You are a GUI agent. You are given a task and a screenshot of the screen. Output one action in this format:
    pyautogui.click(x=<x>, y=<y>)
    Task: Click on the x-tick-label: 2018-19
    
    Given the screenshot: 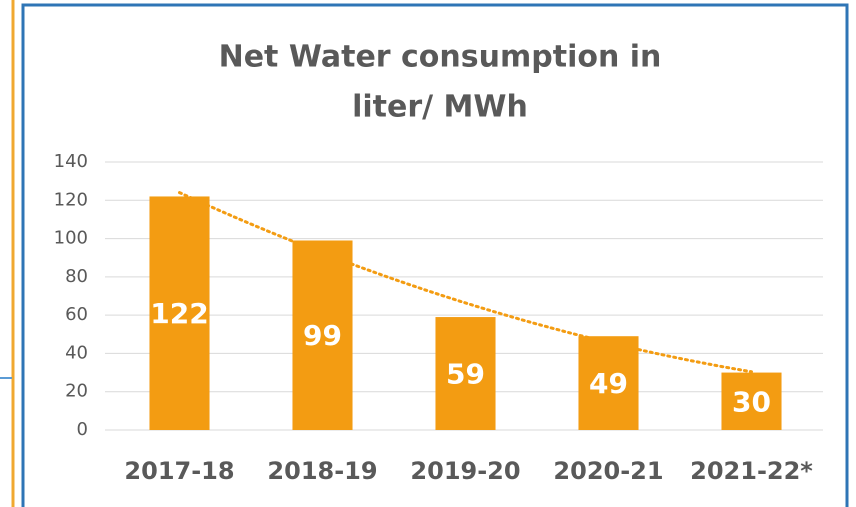 What is the action you would take?
    pyautogui.click(x=322, y=471)
    